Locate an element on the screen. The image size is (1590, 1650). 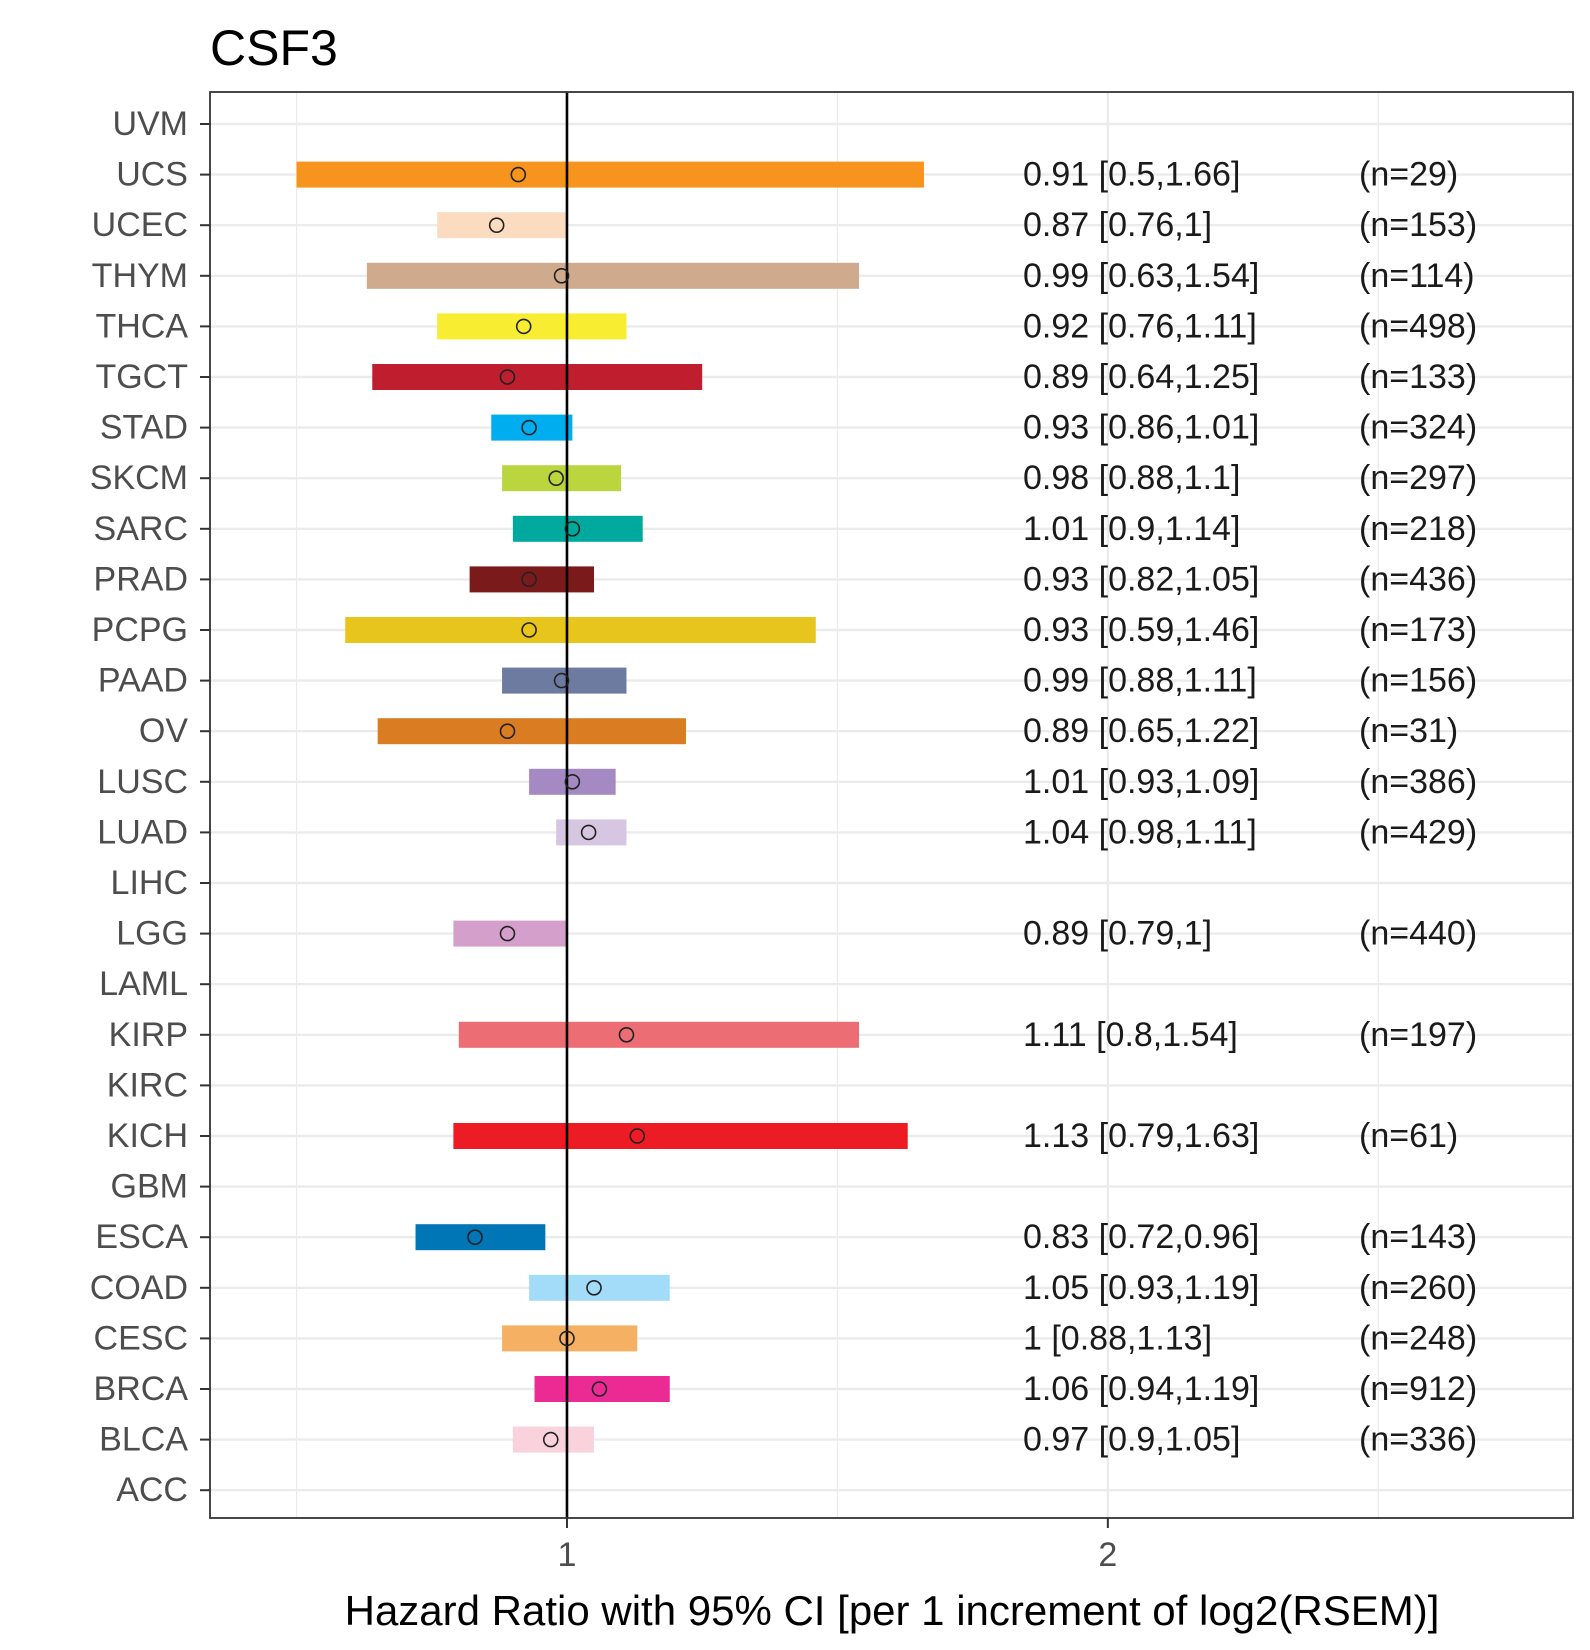
sample-size-label: (n=912) is located at coordinates (1418, 1389).